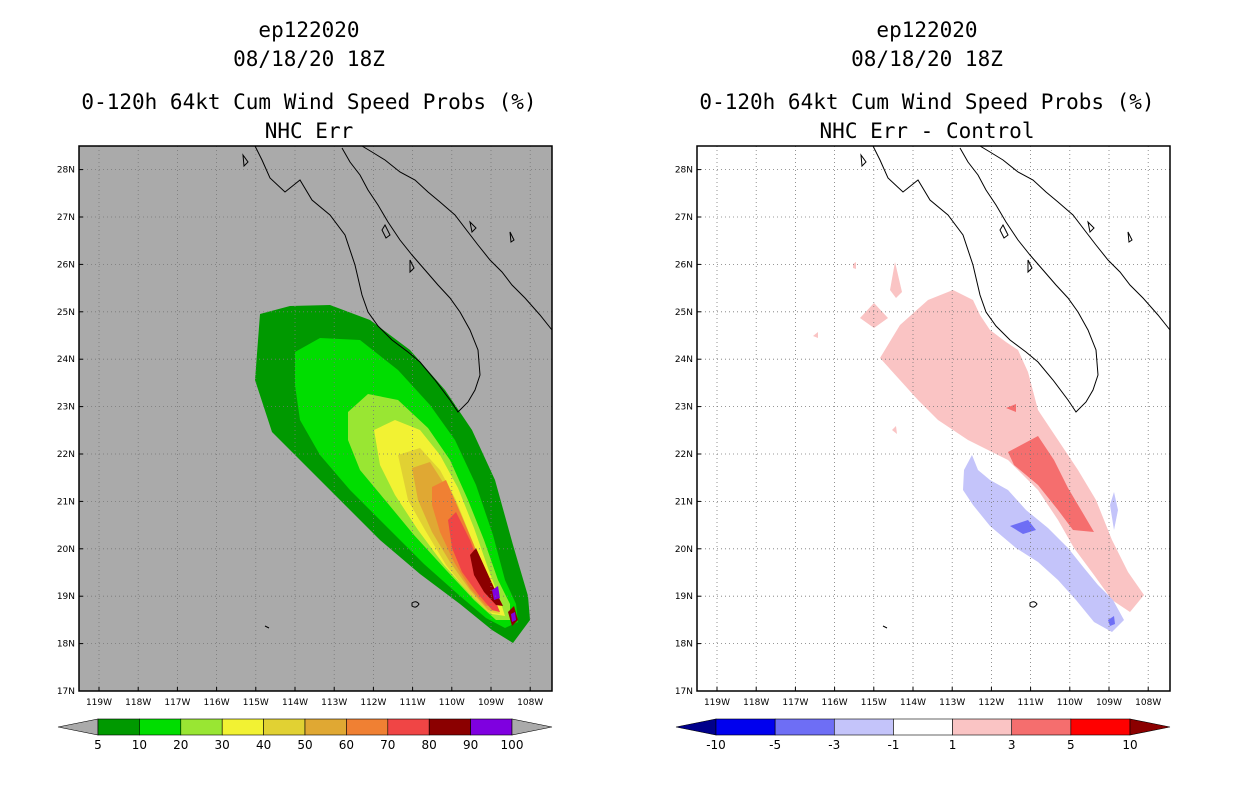 Image resolution: width=1236 pixels, height=800 pixels. Describe the element at coordinates (66, 692) in the screenshot. I see `lat-label: 17N` at that location.